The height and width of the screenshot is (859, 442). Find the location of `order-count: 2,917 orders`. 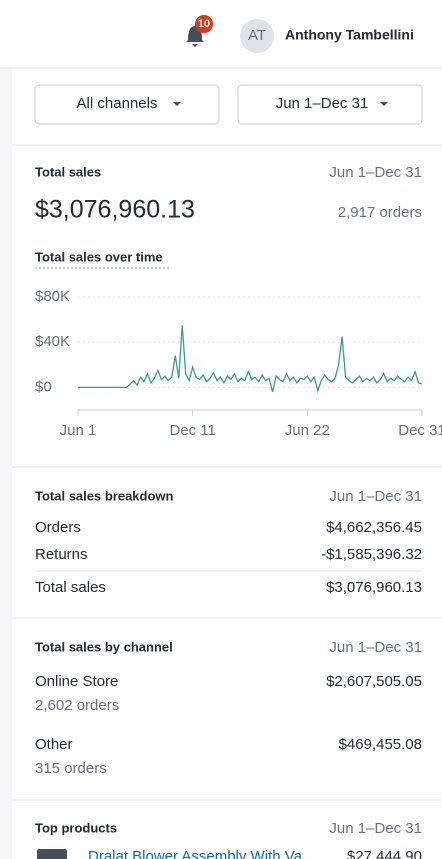

order-count: 2,917 orders is located at coordinates (380, 212).